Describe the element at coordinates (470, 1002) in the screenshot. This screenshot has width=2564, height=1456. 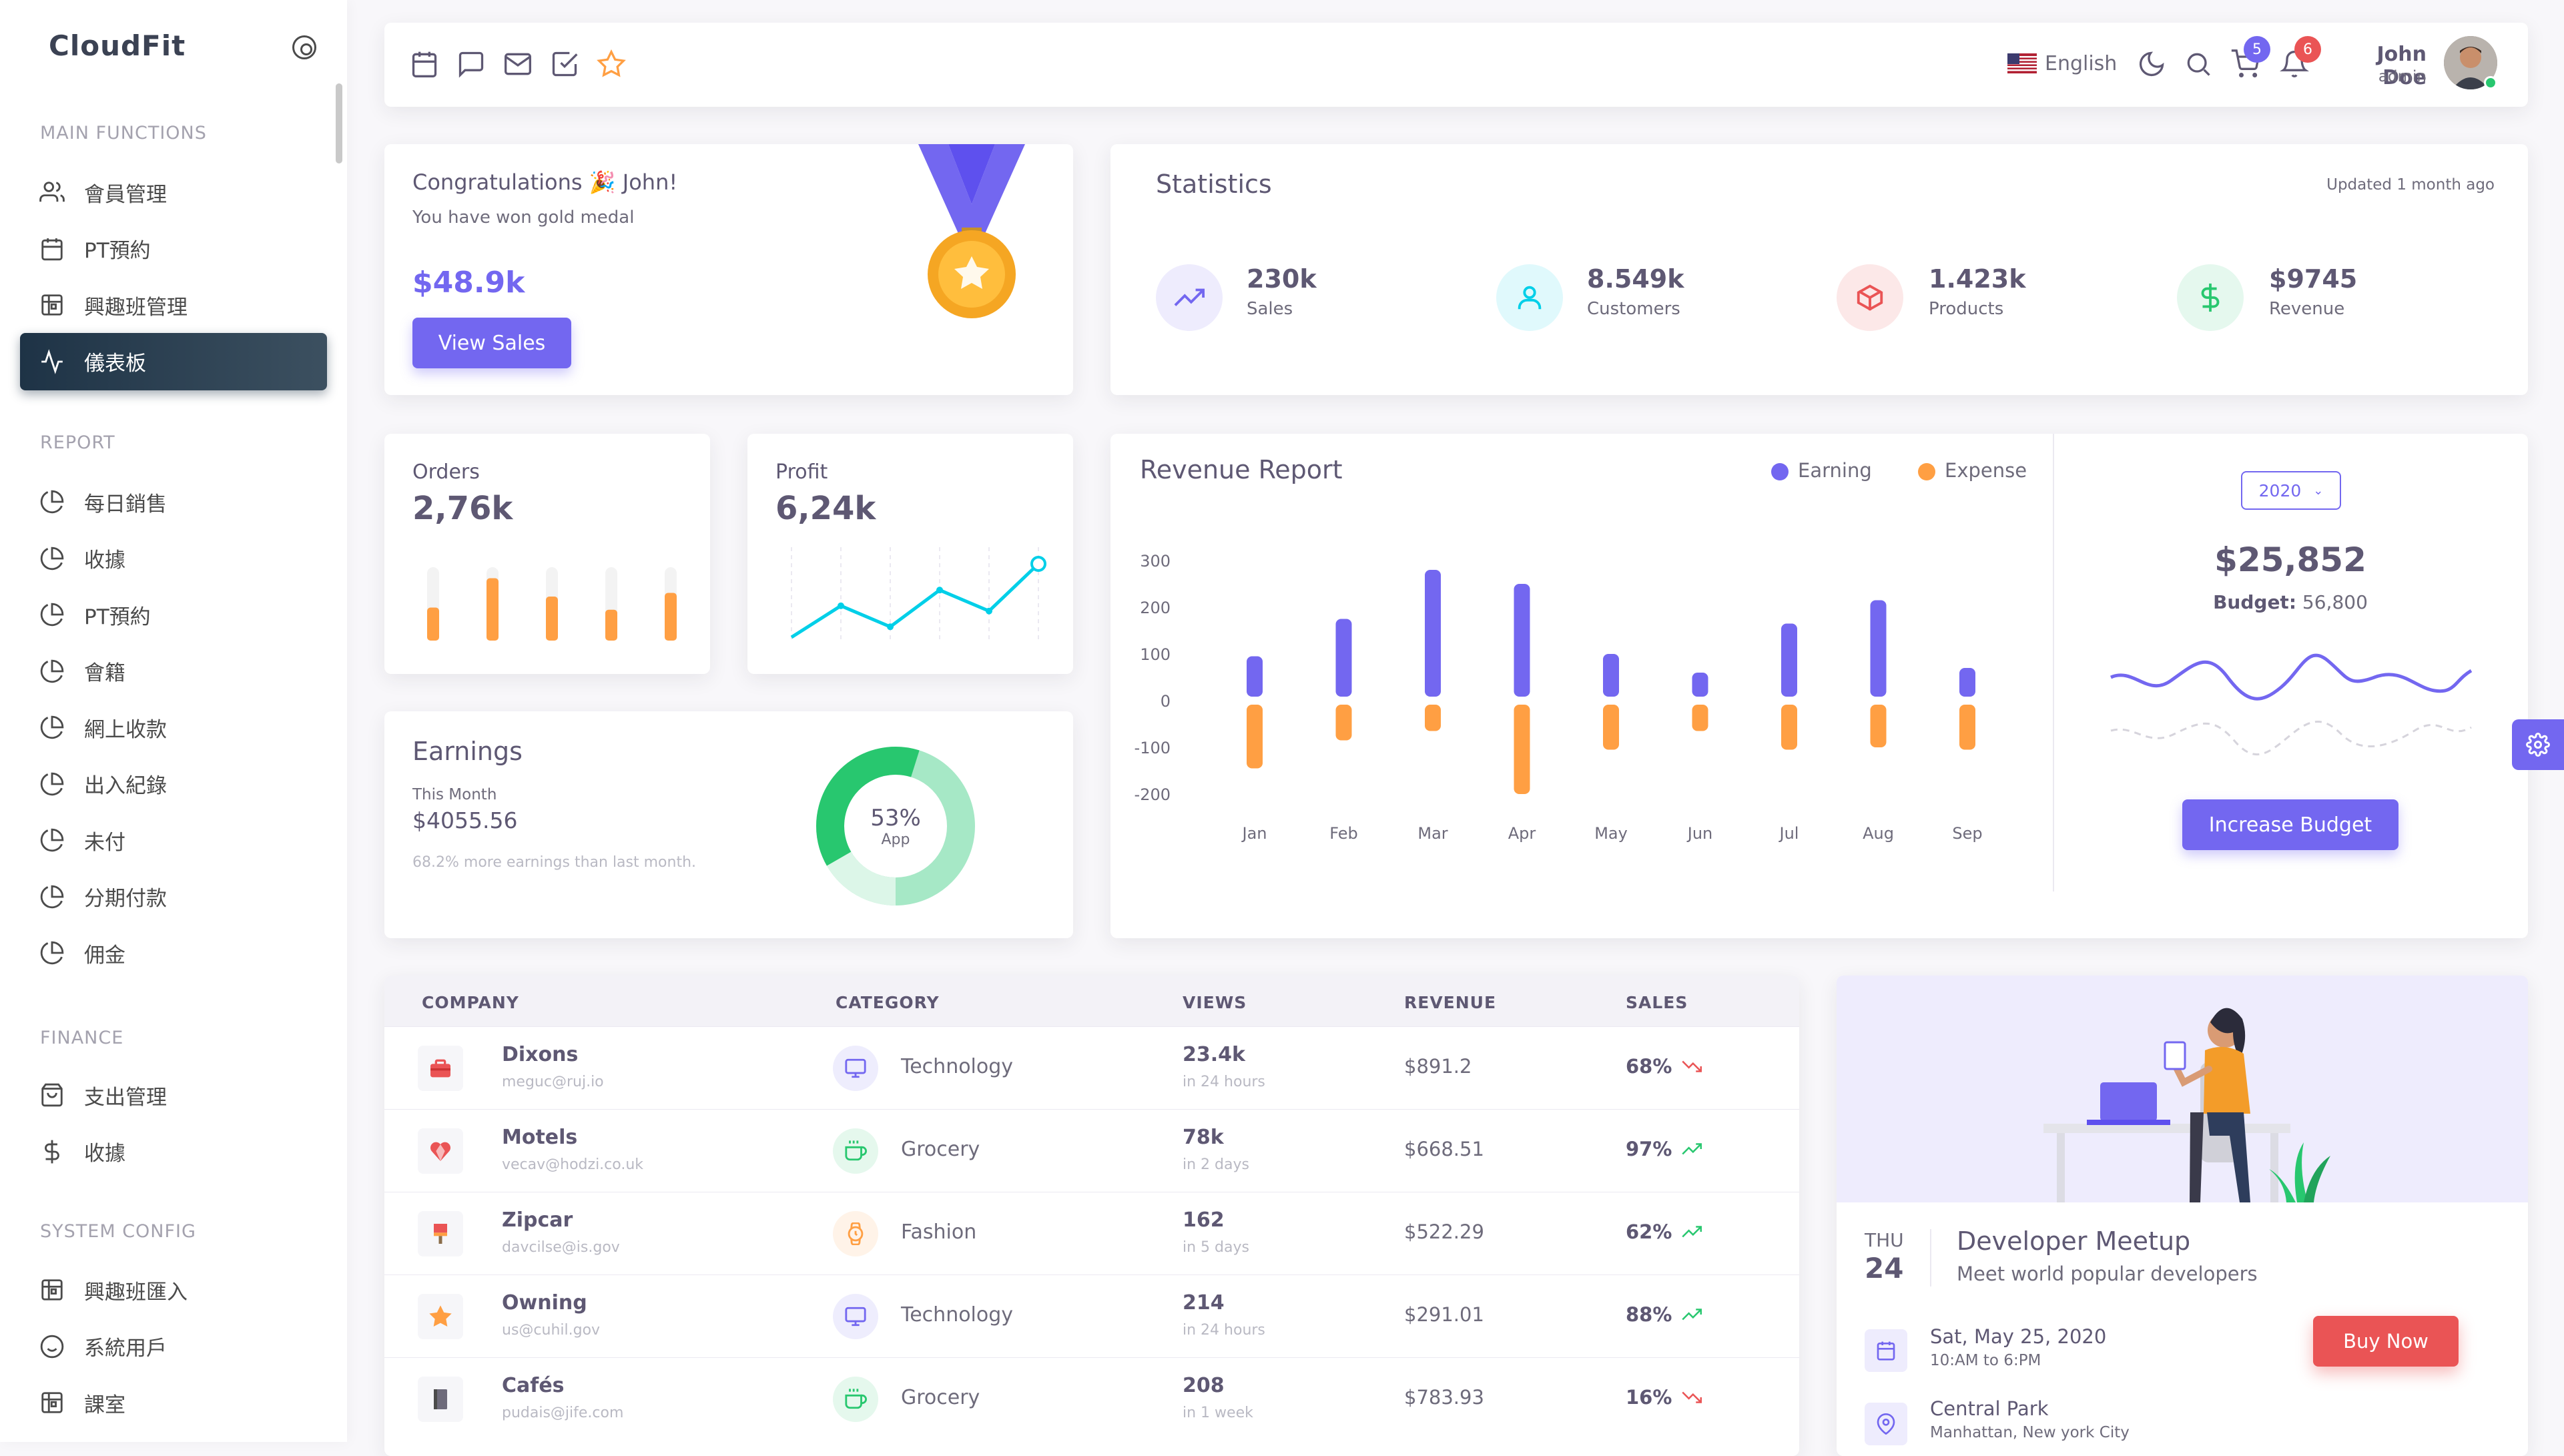
I see `th-company: COMPANY` at that location.